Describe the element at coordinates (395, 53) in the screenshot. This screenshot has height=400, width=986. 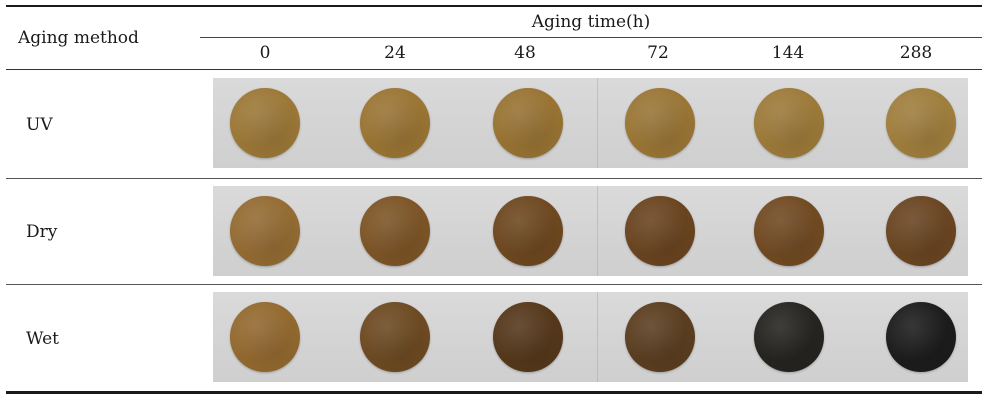
I see `time-col-24: 24` at that location.